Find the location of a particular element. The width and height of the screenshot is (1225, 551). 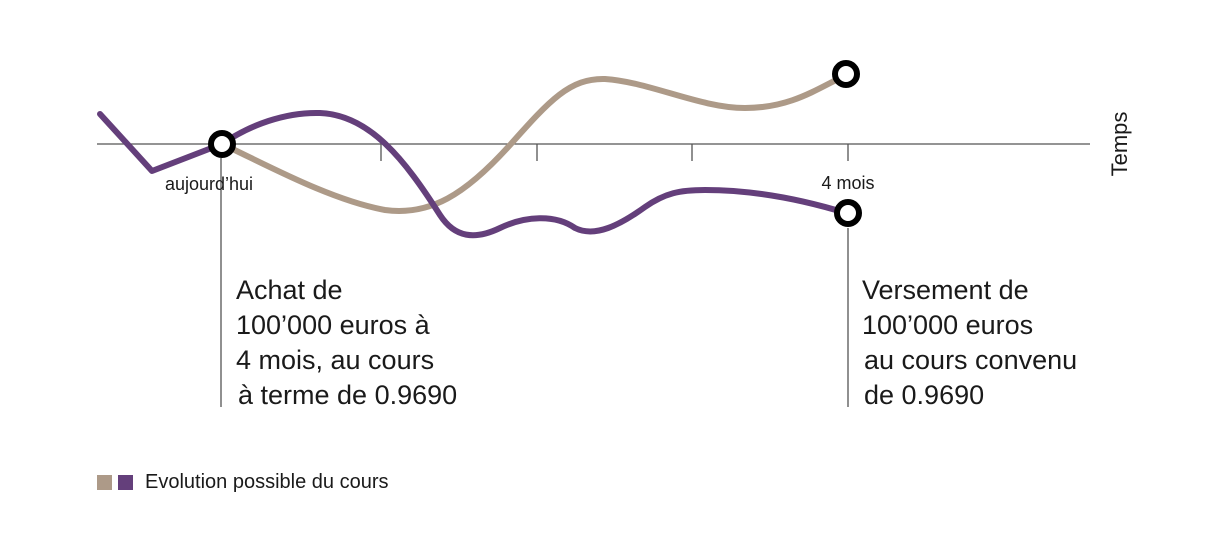

purchase-note-line: 100’000 euros à is located at coordinates (333, 325).